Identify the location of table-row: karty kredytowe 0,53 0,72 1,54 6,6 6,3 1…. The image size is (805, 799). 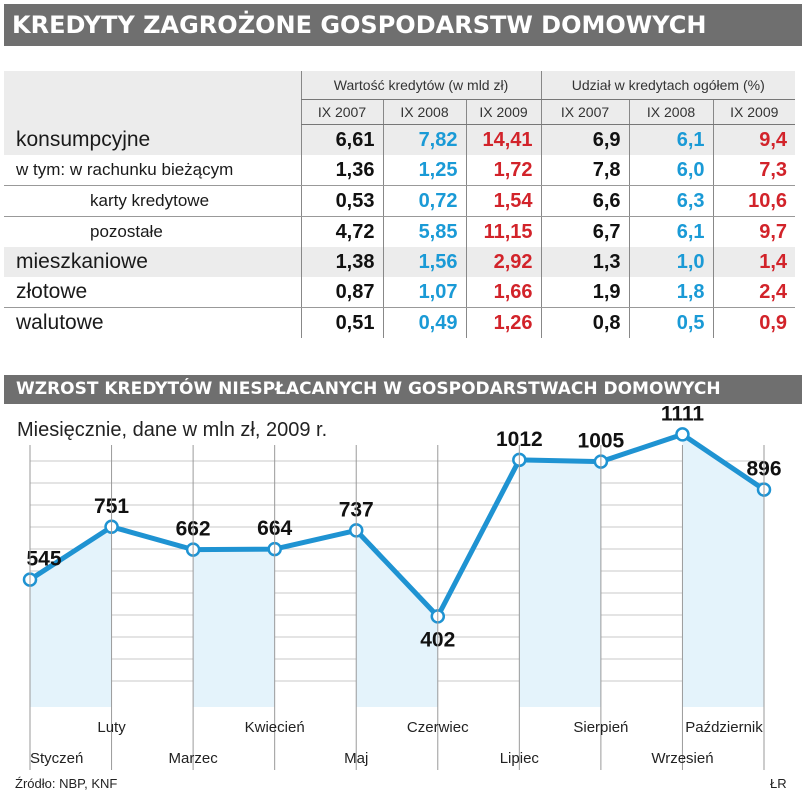
(400, 201).